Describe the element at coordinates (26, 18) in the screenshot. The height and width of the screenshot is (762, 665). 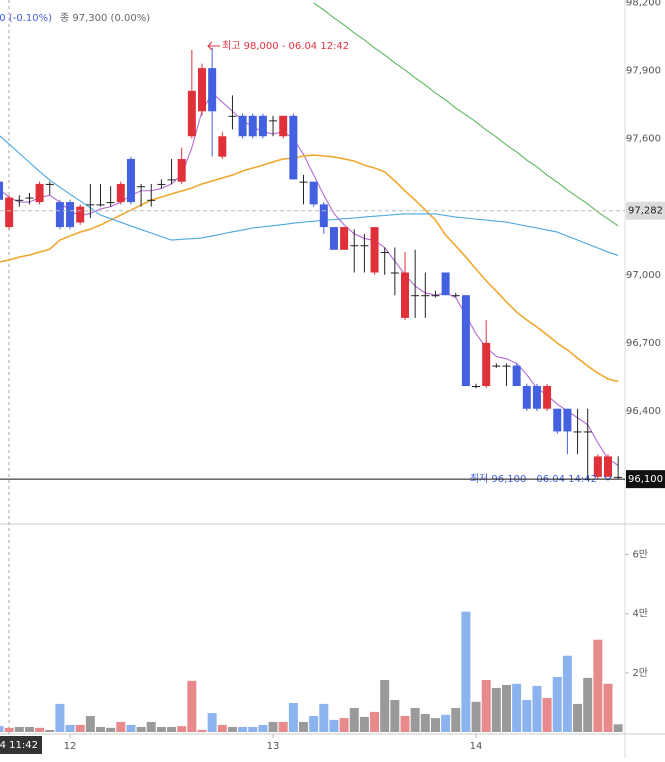
I see `change-label: 0 (-0.10%)` at that location.